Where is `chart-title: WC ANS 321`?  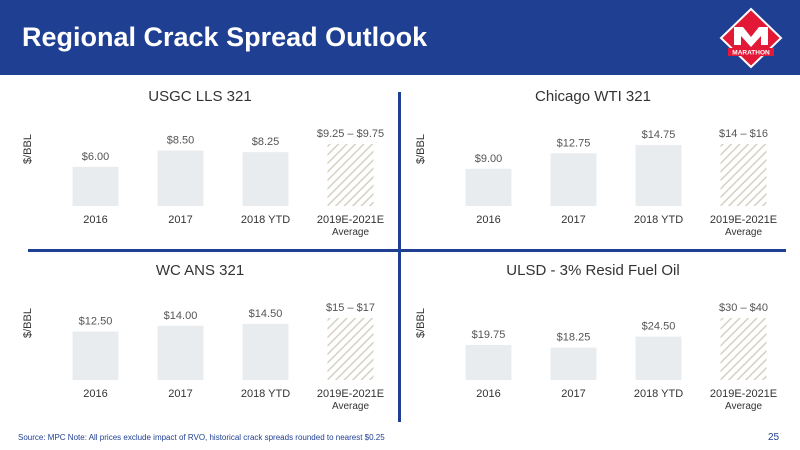
chart-title: WC ANS 321 is located at coordinates (200, 270).